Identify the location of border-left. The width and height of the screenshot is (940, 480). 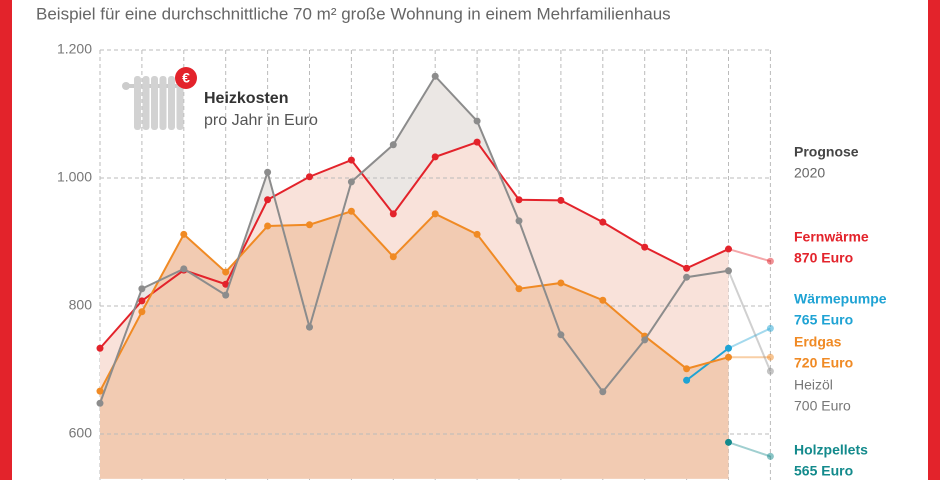
(6, 240).